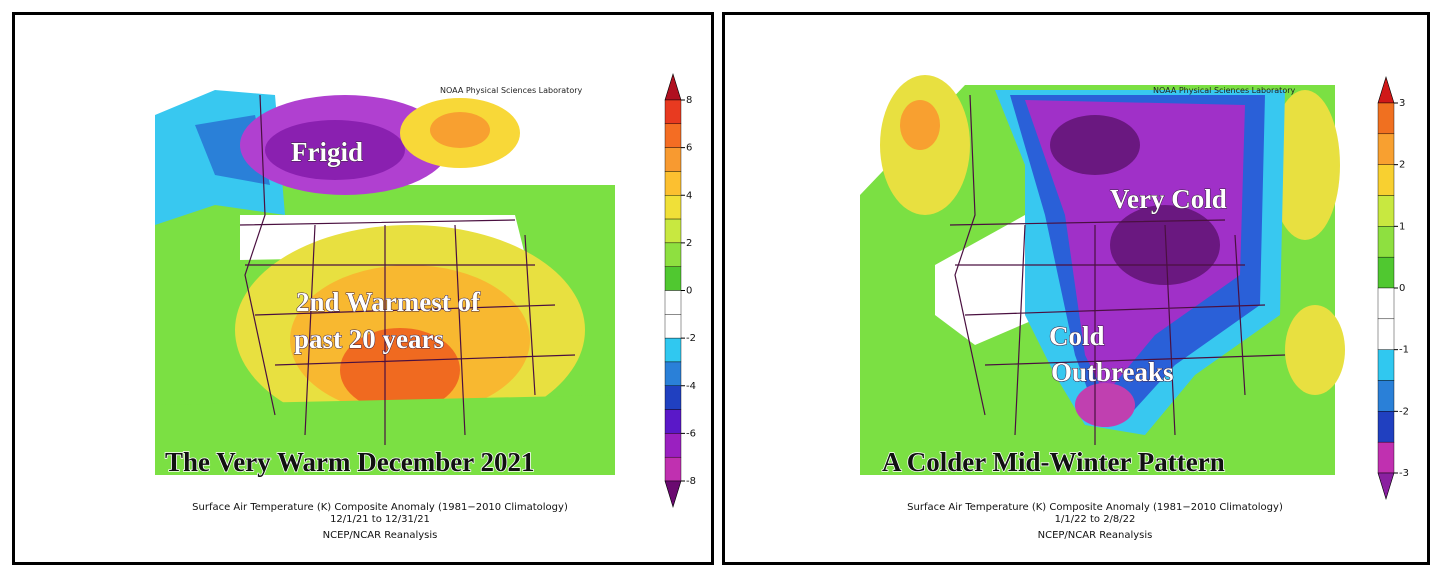  I want to click on caption: 12/1/21 to 12/31/21, so click(380, 519).